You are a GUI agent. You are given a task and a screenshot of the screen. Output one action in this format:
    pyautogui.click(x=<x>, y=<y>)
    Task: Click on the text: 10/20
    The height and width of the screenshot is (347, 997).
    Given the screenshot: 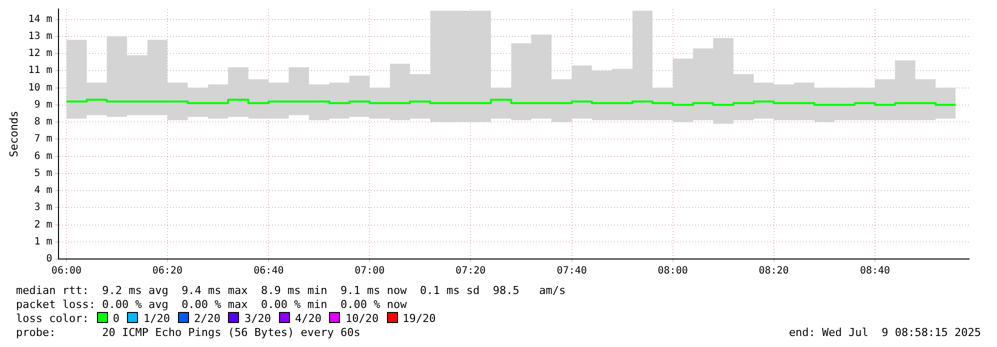 What is the action you would take?
    pyautogui.click(x=362, y=318)
    